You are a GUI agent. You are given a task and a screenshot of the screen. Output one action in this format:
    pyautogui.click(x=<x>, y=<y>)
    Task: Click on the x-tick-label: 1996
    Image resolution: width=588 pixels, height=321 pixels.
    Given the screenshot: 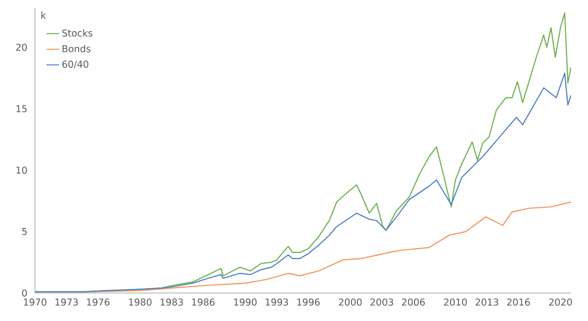 What is the action you would take?
    pyautogui.click(x=308, y=302)
    